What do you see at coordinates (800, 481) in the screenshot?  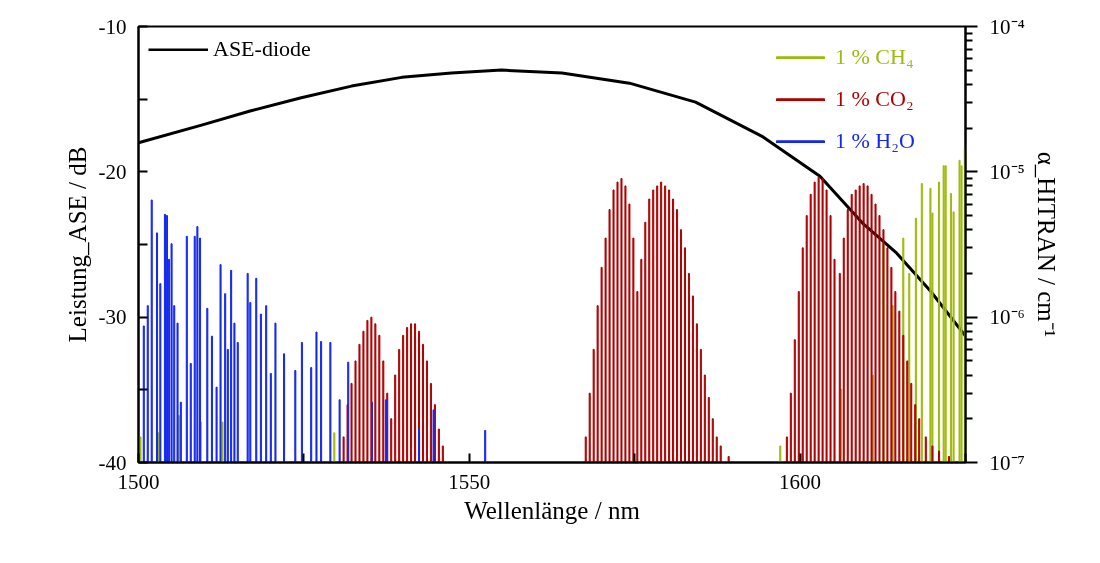 I see `x-tick-label: 1600` at bounding box center [800, 481].